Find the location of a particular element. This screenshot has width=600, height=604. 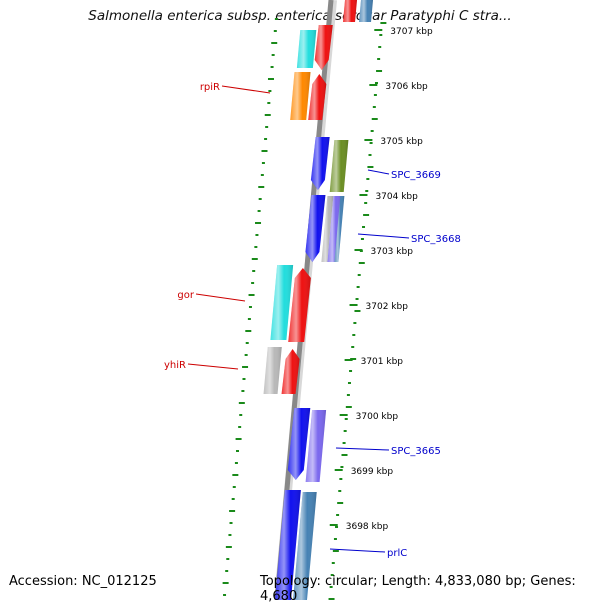

tick-label: 3702 kbp is located at coordinates (387, 307).